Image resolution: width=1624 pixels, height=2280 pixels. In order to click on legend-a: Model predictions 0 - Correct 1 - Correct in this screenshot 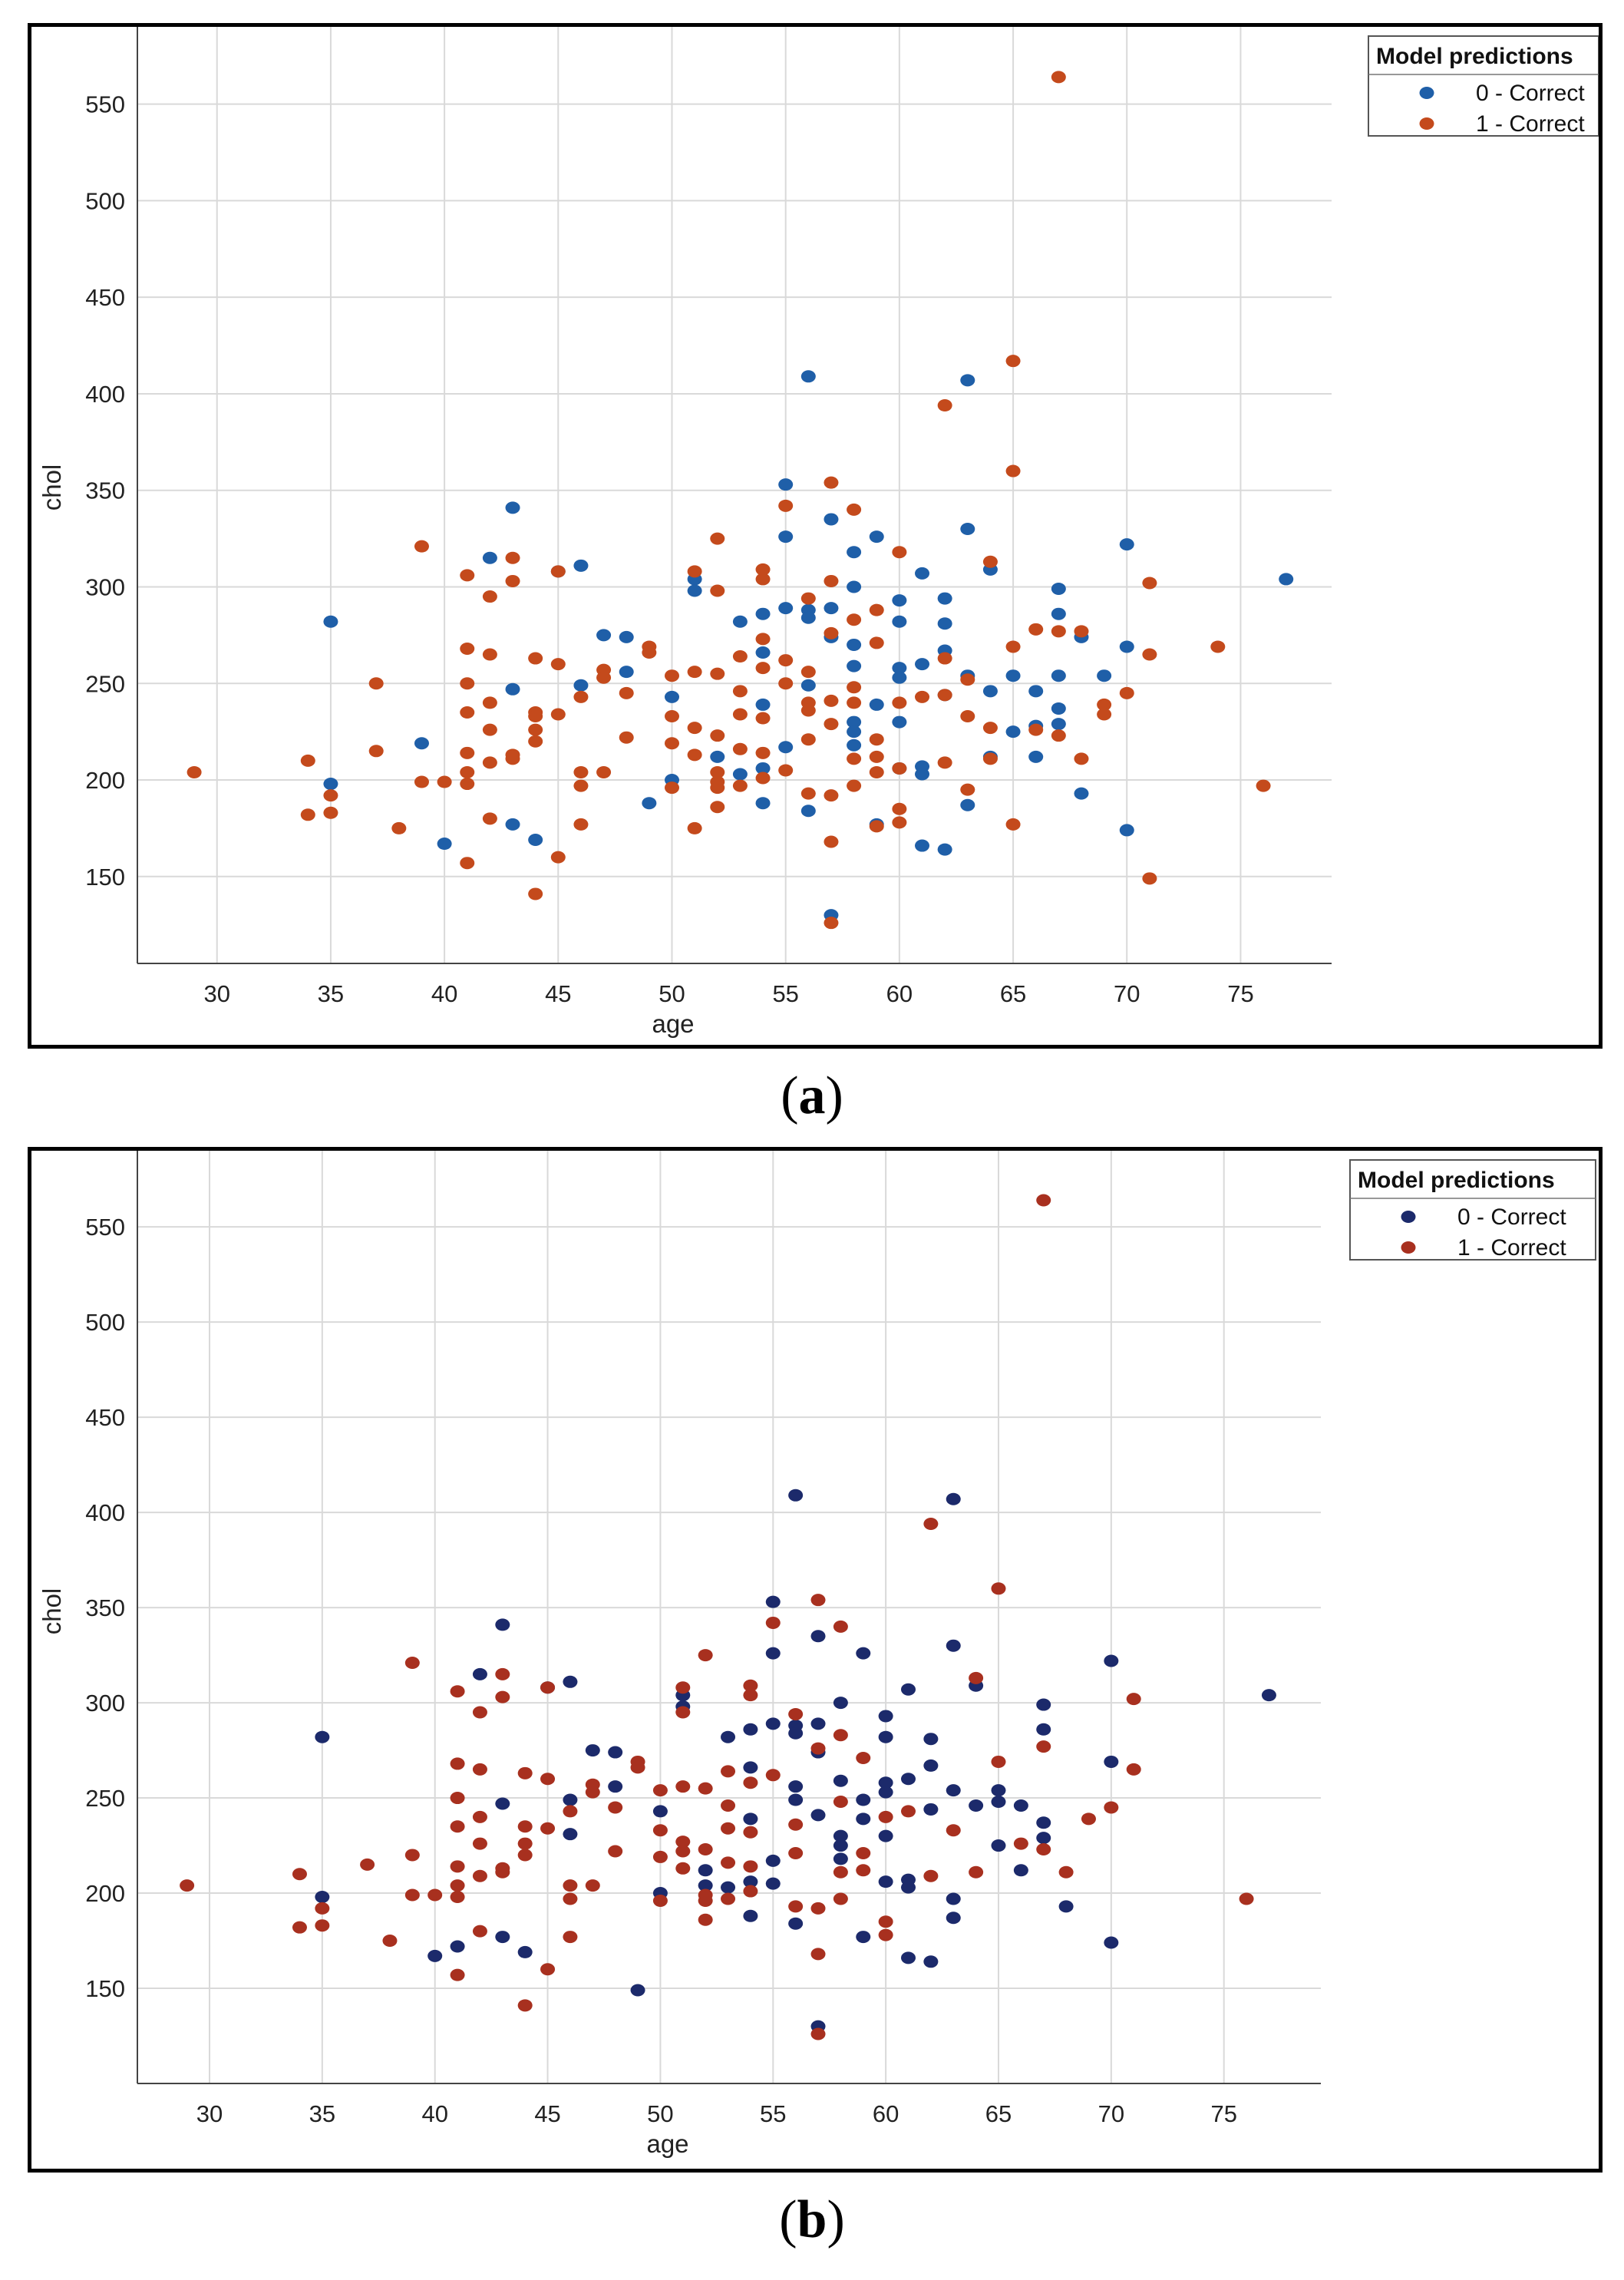, I will do `click(1483, 86)`.